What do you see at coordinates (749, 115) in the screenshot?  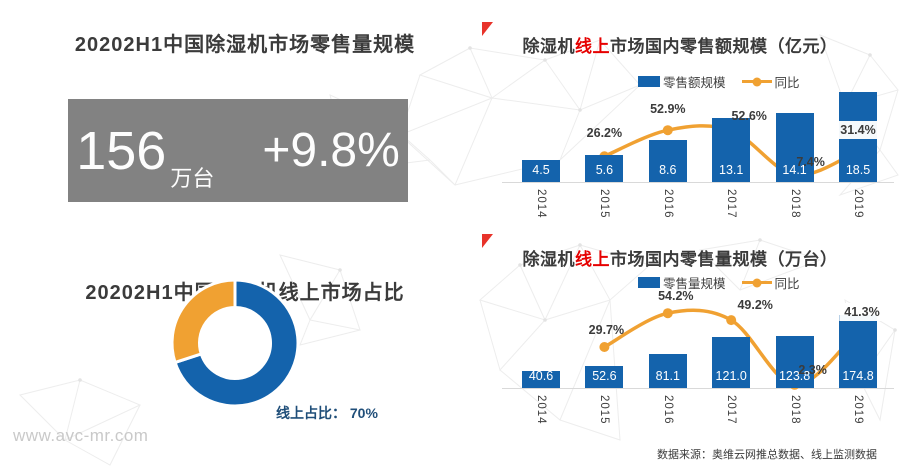 I see `trend-pct-label: 52.6%` at bounding box center [749, 115].